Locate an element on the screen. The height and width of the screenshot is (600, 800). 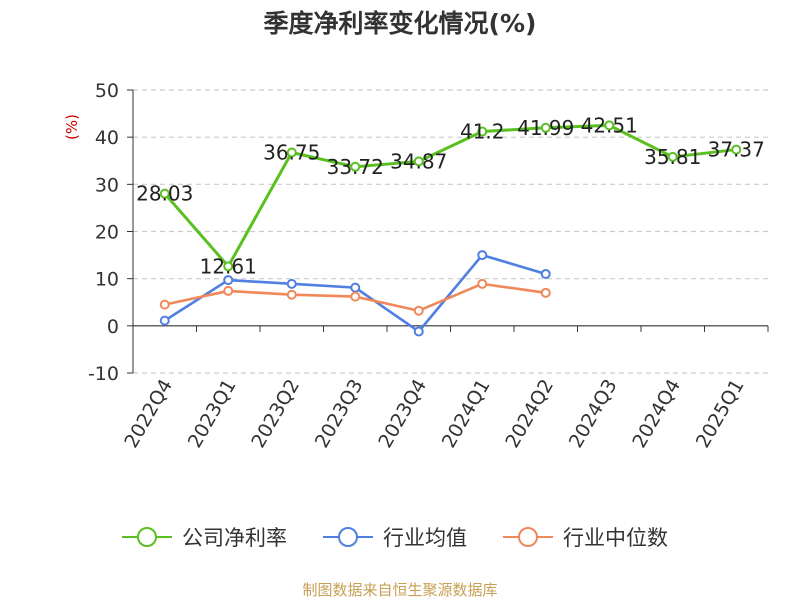
x-tick-label: 2024Q4 is located at coordinates (656, 414).